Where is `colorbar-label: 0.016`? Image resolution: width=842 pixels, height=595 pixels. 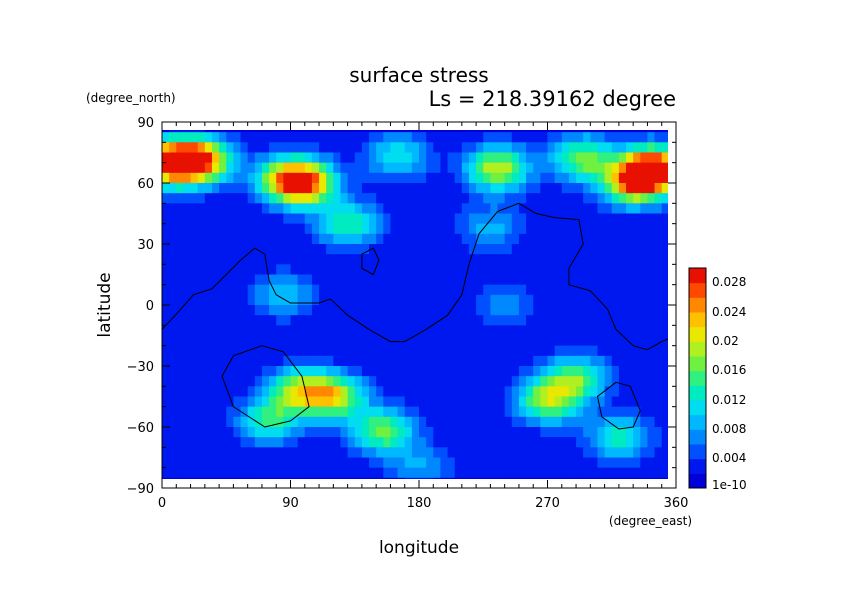
colorbar-label: 0.016 is located at coordinates (729, 370).